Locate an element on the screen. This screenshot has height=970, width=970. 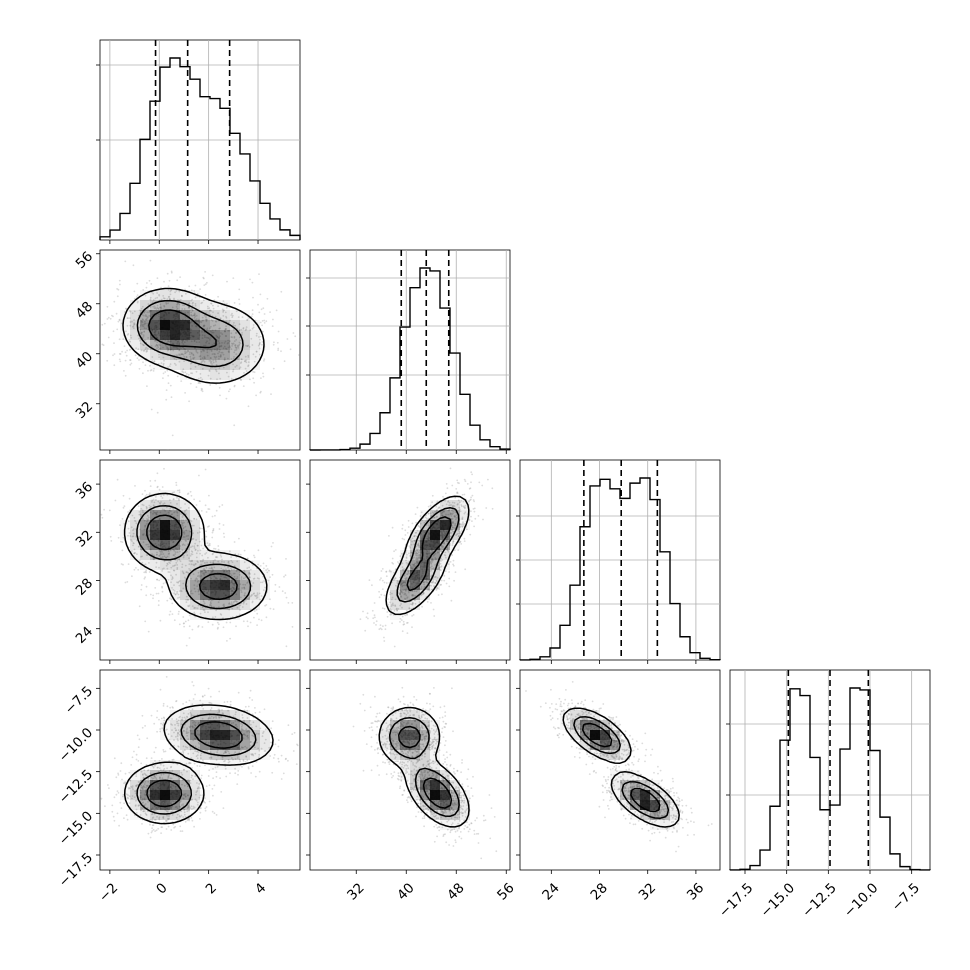
x-tick-label: 48 is located at coordinates (455, 891).